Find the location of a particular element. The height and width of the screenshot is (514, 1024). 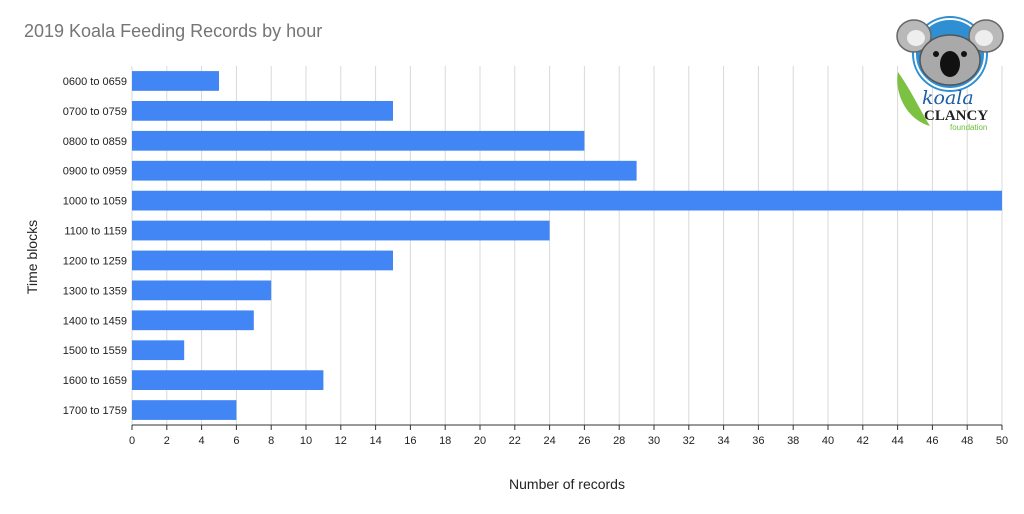

x-tick-label: 10 is located at coordinates (306, 441).